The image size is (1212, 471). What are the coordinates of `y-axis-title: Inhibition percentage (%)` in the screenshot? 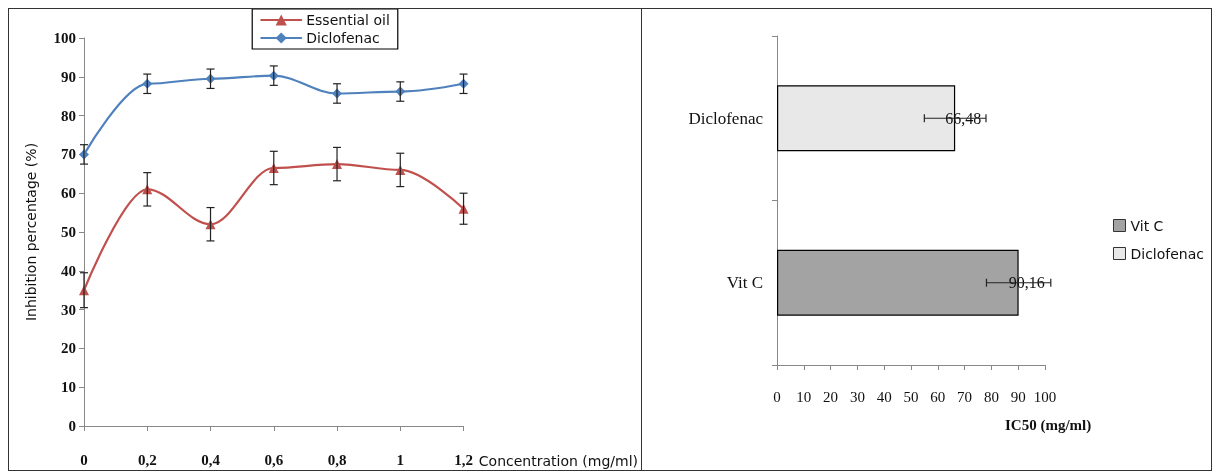 It's located at (31, 232).